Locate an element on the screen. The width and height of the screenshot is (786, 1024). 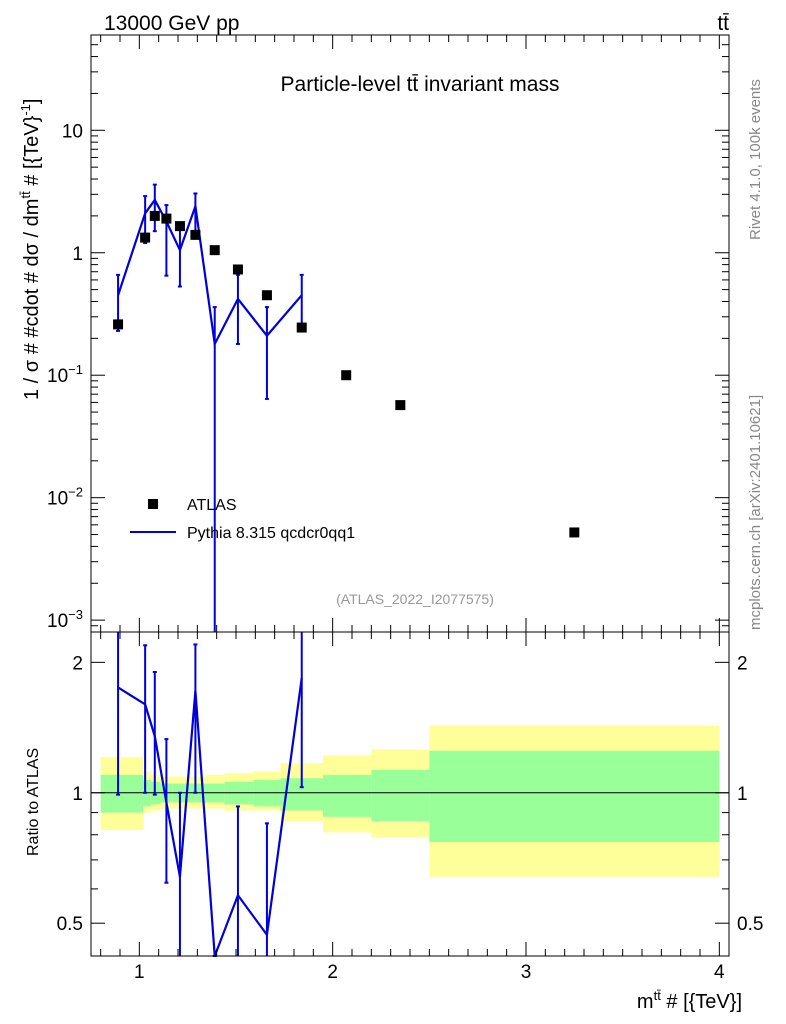
x-axis-label: mtt̄ # [{TeV}] is located at coordinates (689, 1000).